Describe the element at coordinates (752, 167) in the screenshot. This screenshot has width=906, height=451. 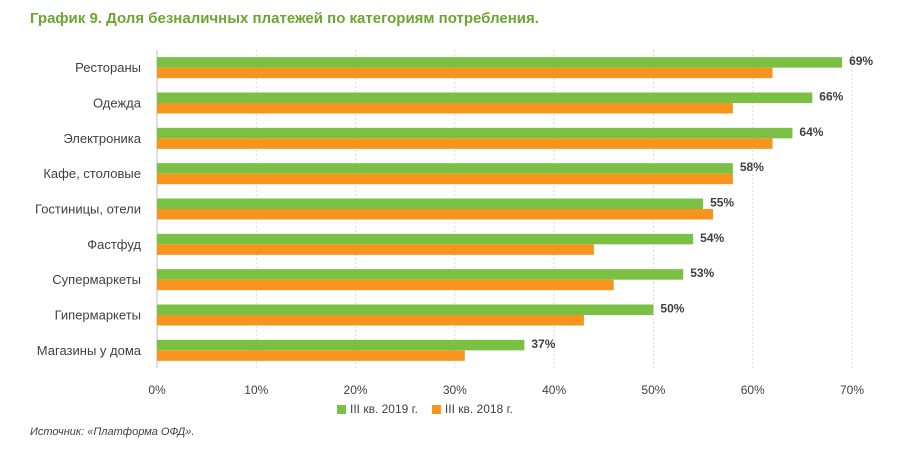
I see `data-label: 58%` at that location.